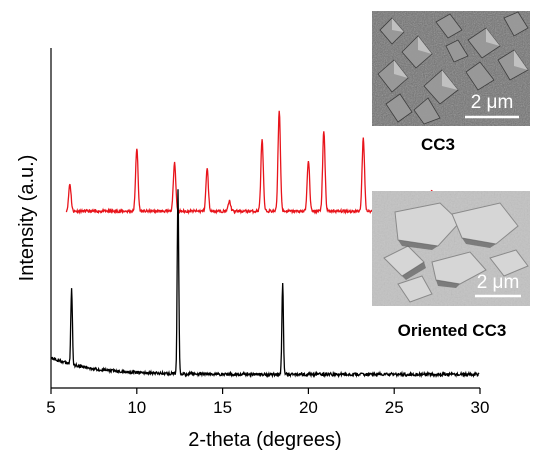  Describe the element at coordinates (264, 440) in the screenshot. I see `x-axis-label: 2-theta (degrees)` at that location.